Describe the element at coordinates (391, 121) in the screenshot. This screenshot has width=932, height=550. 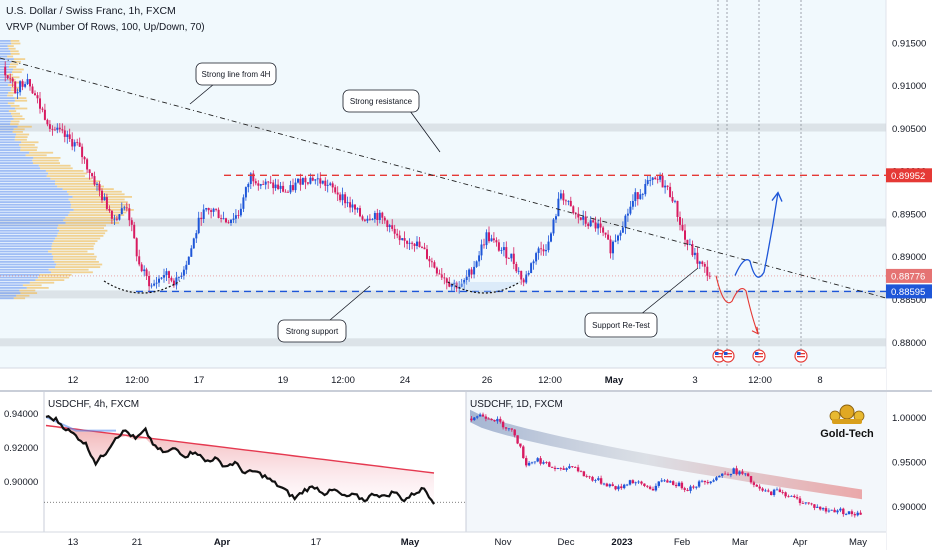
I see `callout-resistance: Strong resistance` at that location.